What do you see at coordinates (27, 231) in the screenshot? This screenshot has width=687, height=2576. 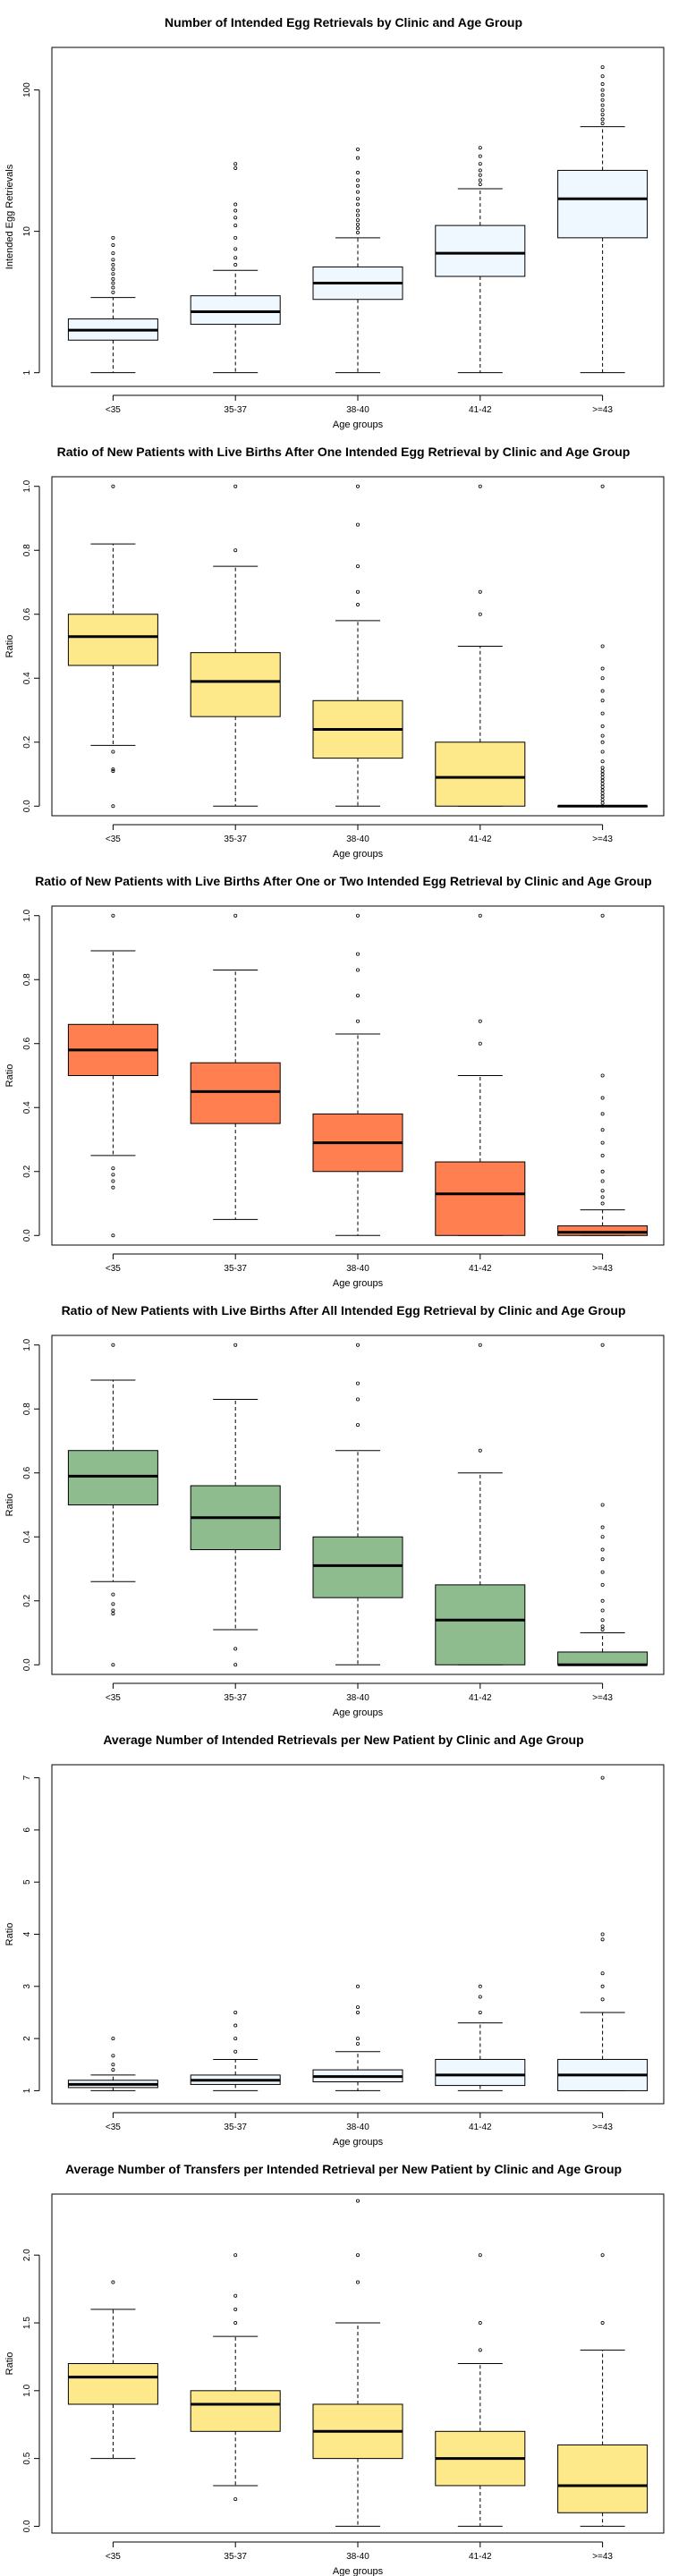 I see `y-tick-label: 10` at bounding box center [27, 231].